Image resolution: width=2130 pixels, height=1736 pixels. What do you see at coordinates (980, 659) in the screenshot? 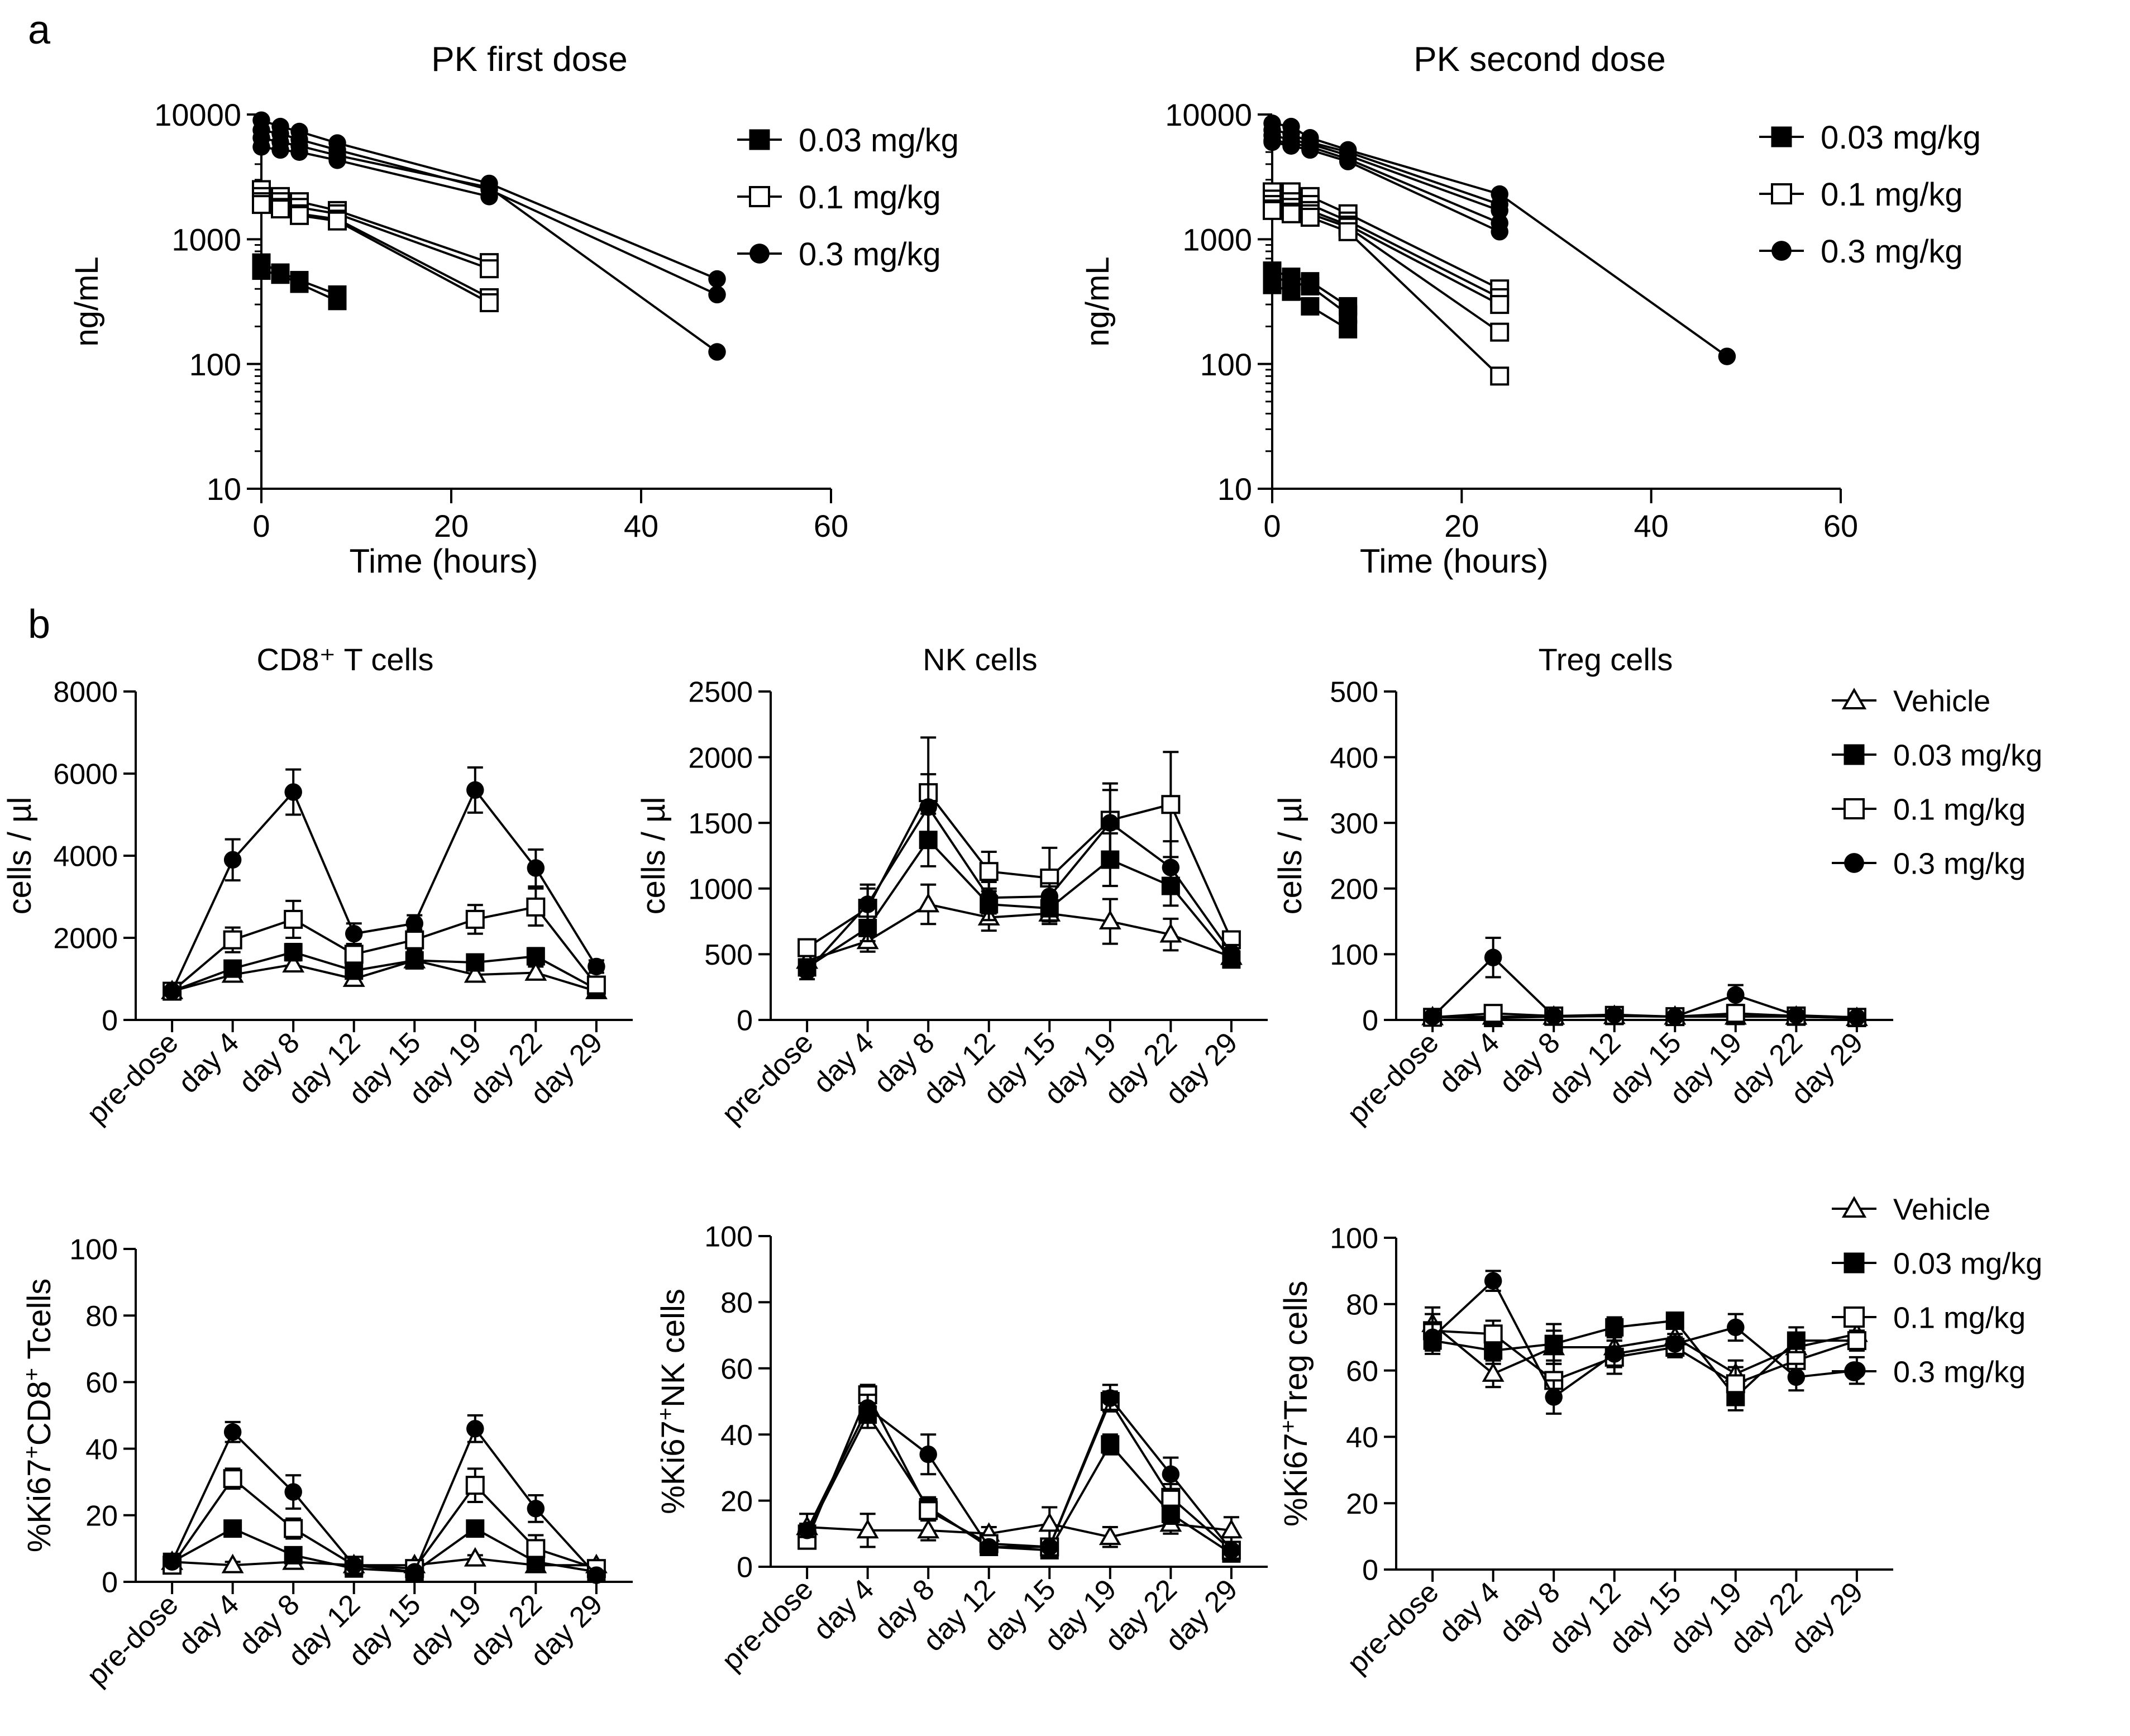
I see `chart-title: NK cells` at bounding box center [980, 659].